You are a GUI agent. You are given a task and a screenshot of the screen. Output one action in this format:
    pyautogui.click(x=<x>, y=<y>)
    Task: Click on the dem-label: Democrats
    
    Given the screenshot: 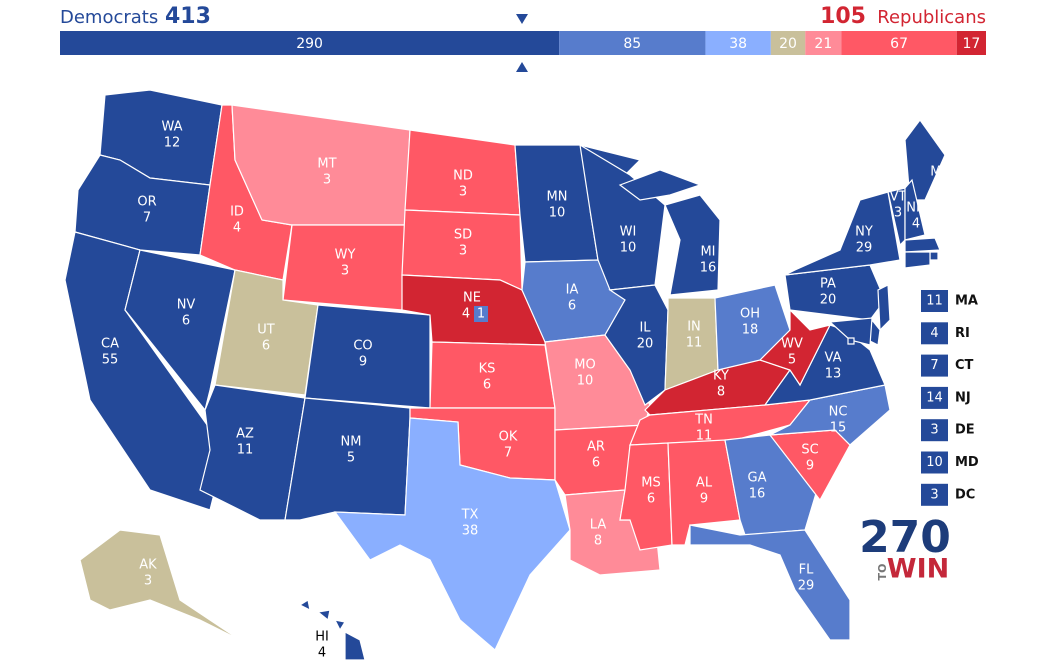 What is the action you would take?
    pyautogui.click(x=109, y=17)
    